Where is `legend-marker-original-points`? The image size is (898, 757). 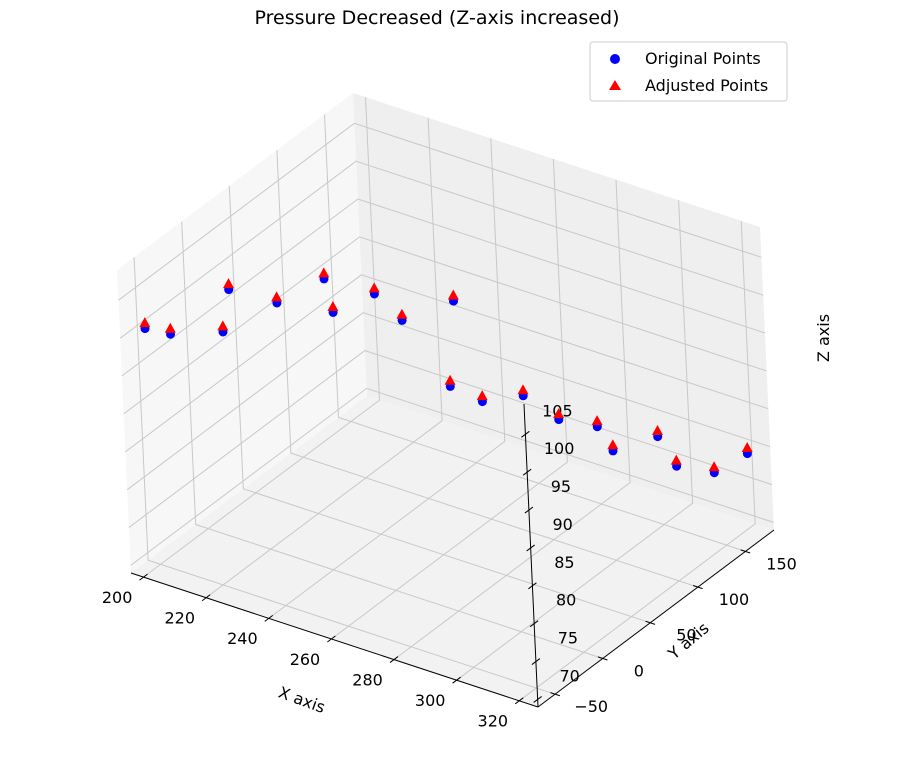
legend-marker-original-points is located at coordinates (615, 59).